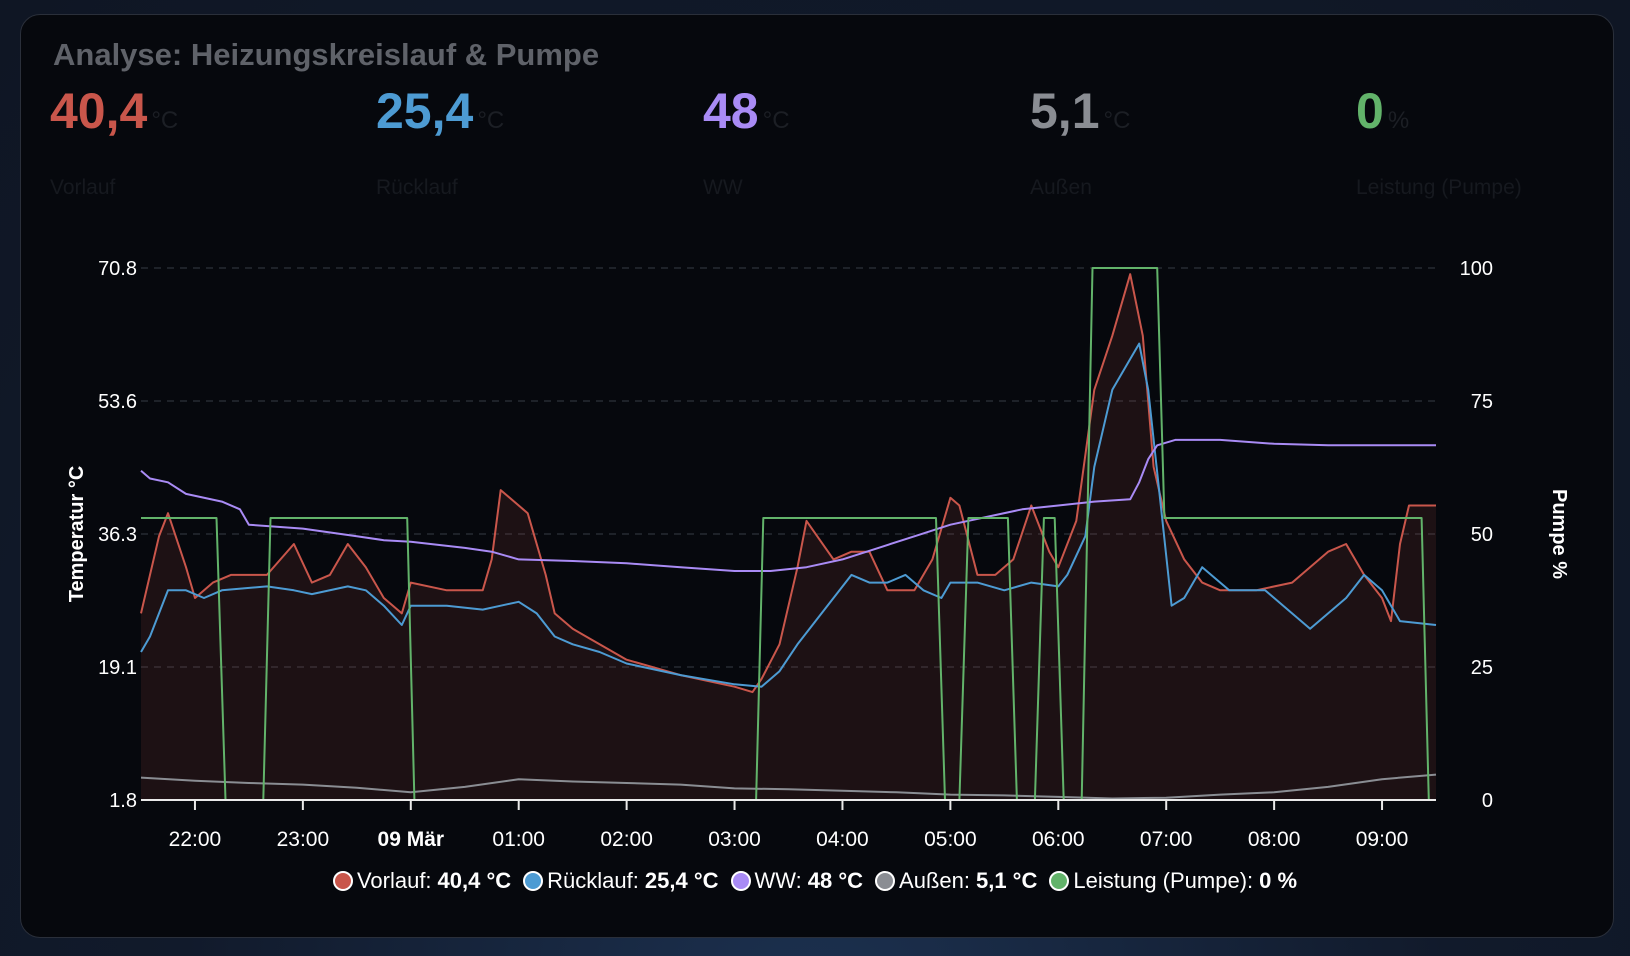  Describe the element at coordinates (778, 880) in the screenshot. I see `legend-label: WW:` at that location.